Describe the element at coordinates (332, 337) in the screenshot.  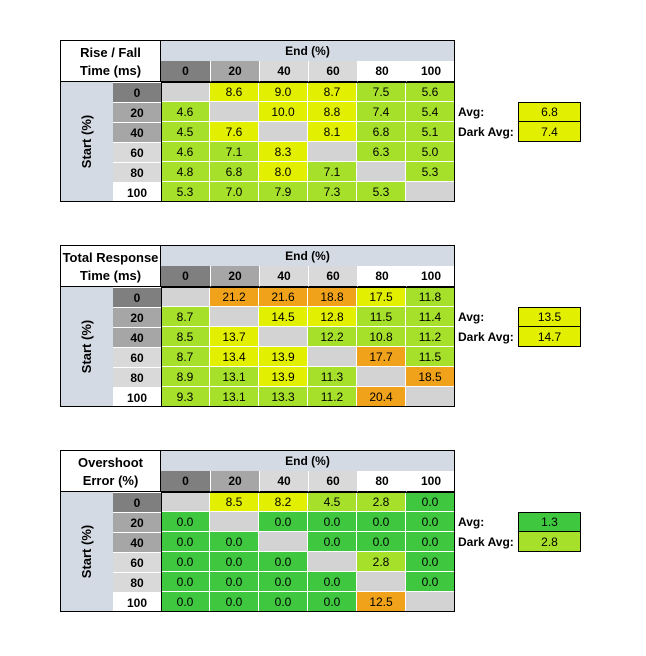
I see `data-cell: 12.2` at that location.